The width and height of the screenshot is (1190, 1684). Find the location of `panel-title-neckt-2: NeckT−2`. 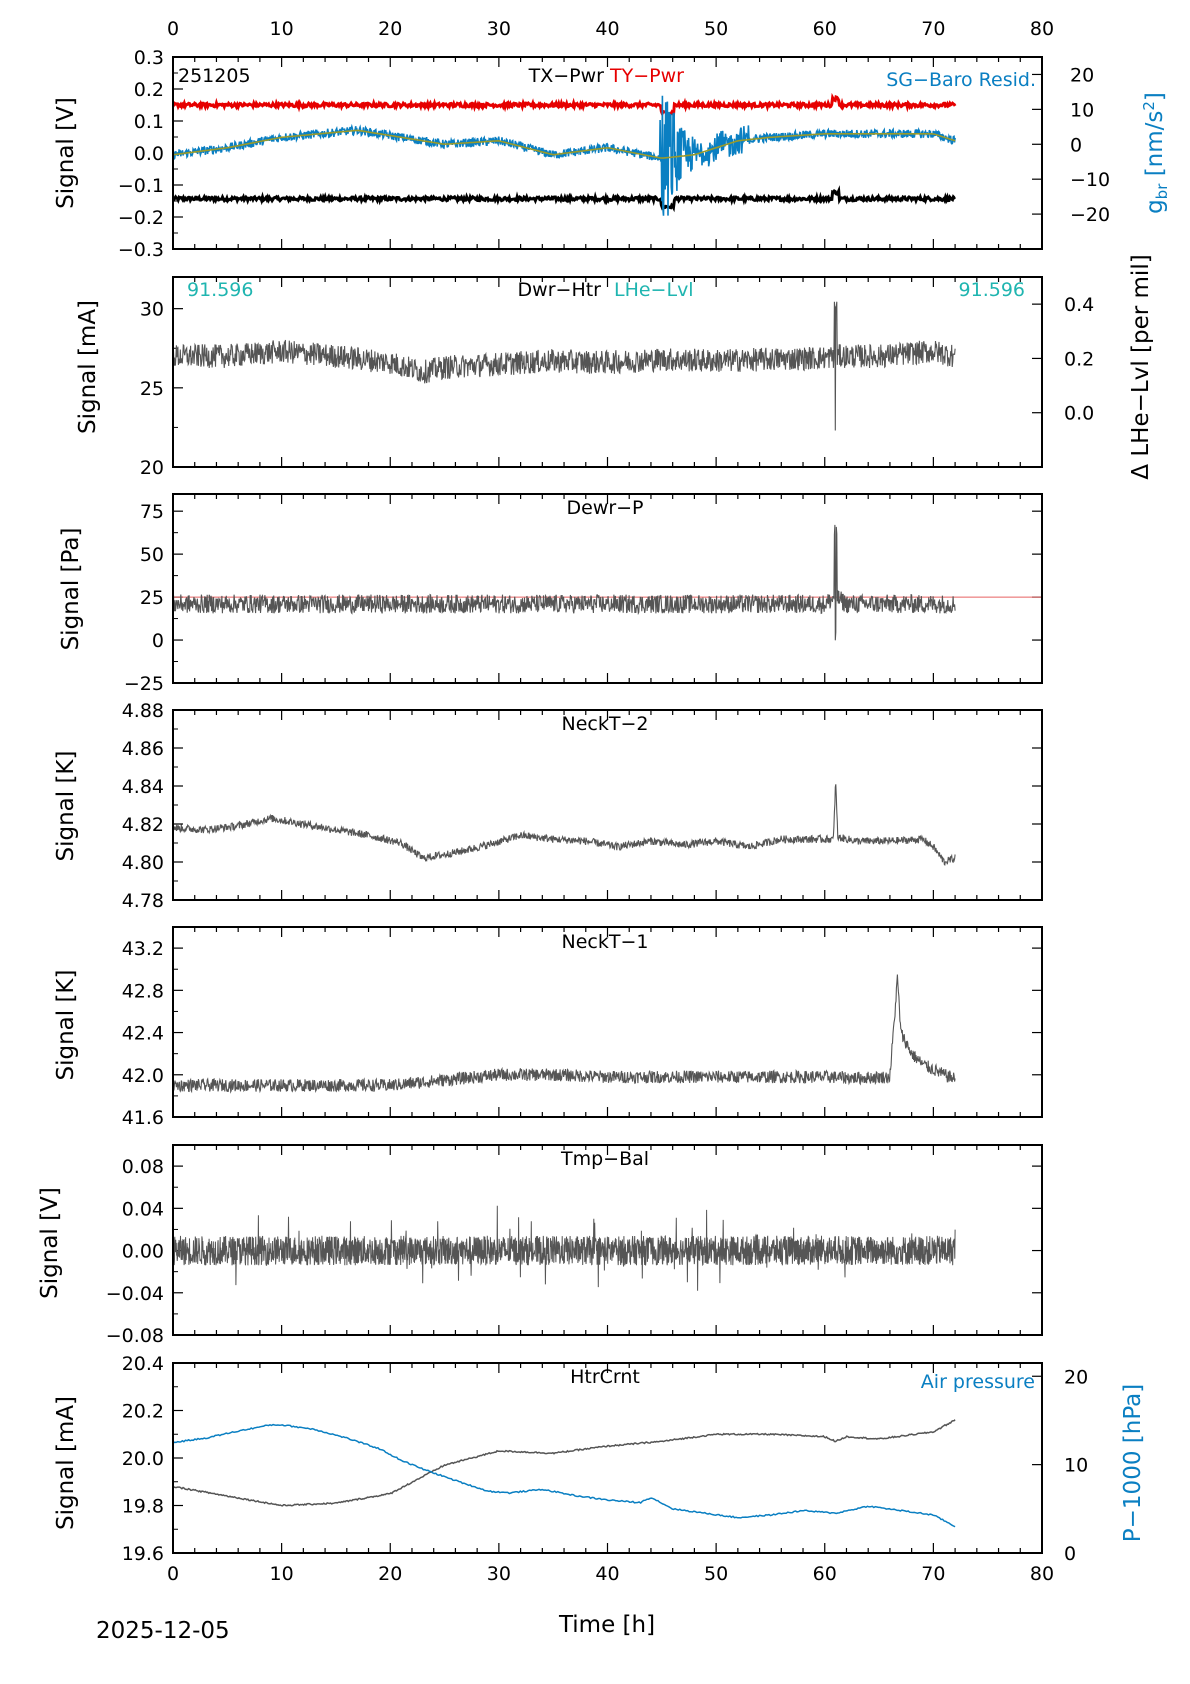

panel-title-neckt-2: NeckT−2 is located at coordinates (605, 724).